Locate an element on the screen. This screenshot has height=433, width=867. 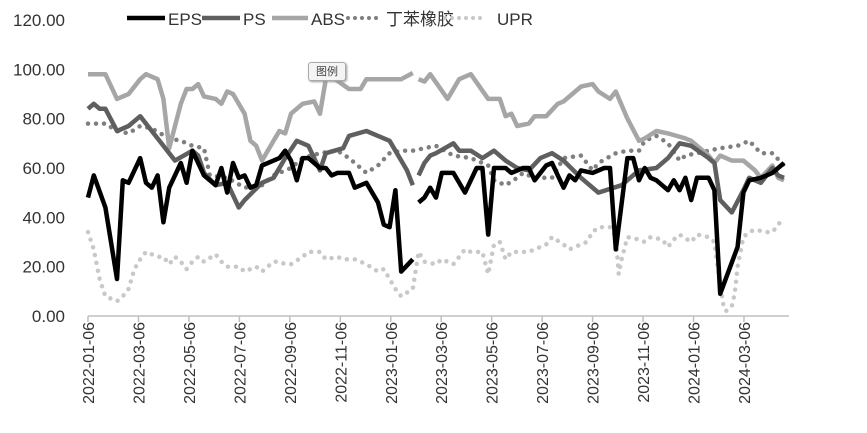
x-tick-label: 2024-01-06 is located at coordinates (695, 363).